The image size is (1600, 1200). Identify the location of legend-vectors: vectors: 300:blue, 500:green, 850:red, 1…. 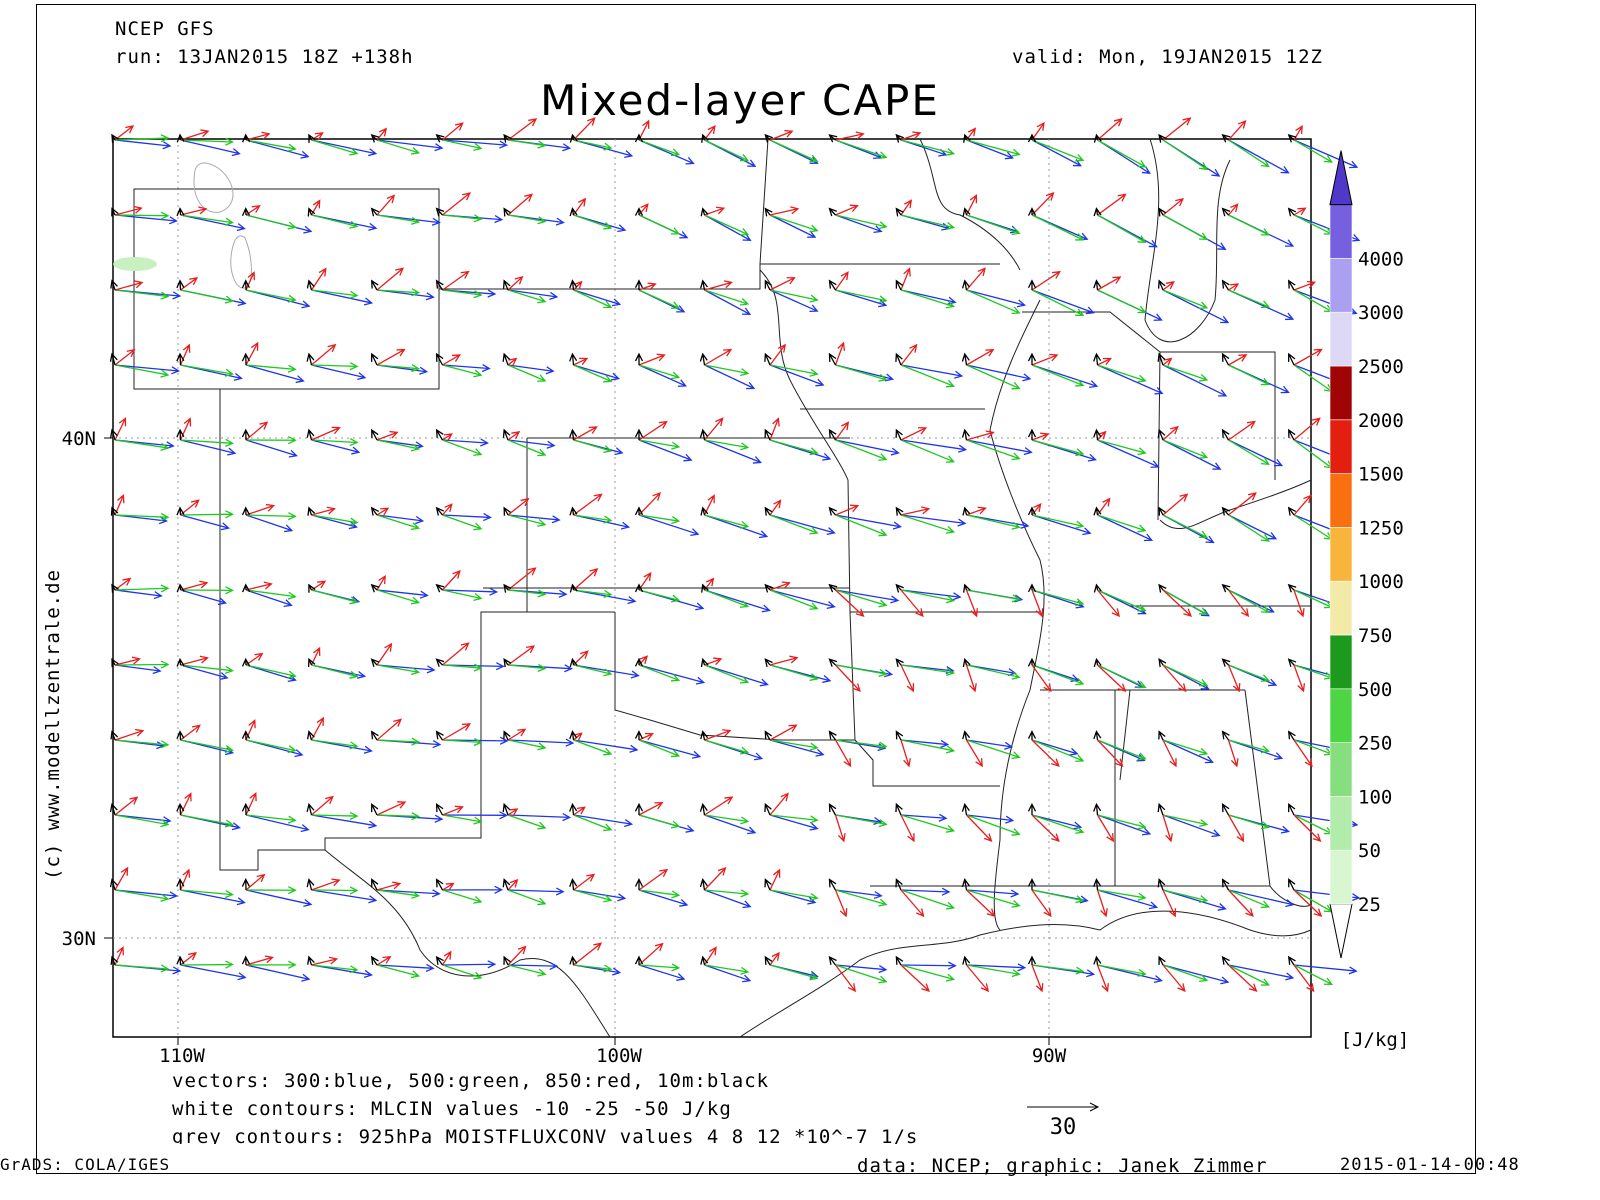
(471, 1081).